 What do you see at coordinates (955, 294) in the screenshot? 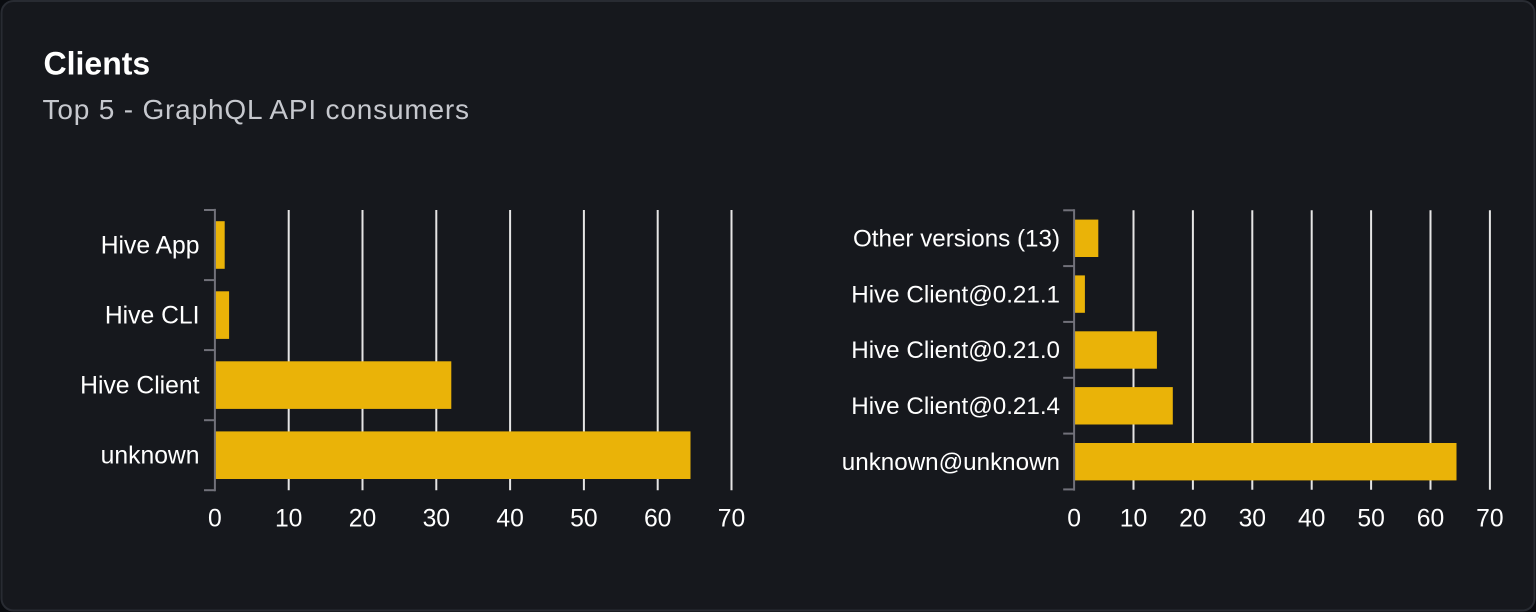
I see `svg-text: Hive Client@0.21.1` at bounding box center [955, 294].